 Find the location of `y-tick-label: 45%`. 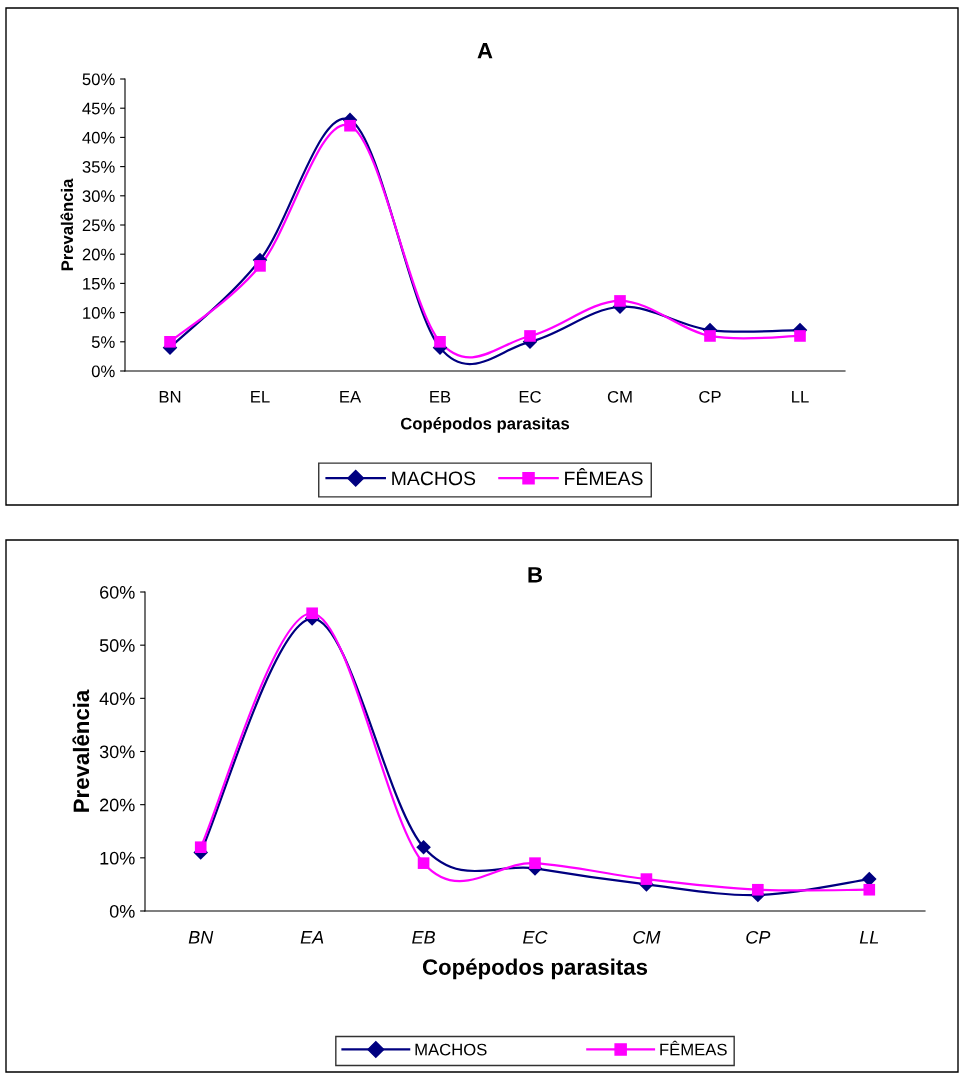

y-tick-label: 45% is located at coordinates (98, 108).